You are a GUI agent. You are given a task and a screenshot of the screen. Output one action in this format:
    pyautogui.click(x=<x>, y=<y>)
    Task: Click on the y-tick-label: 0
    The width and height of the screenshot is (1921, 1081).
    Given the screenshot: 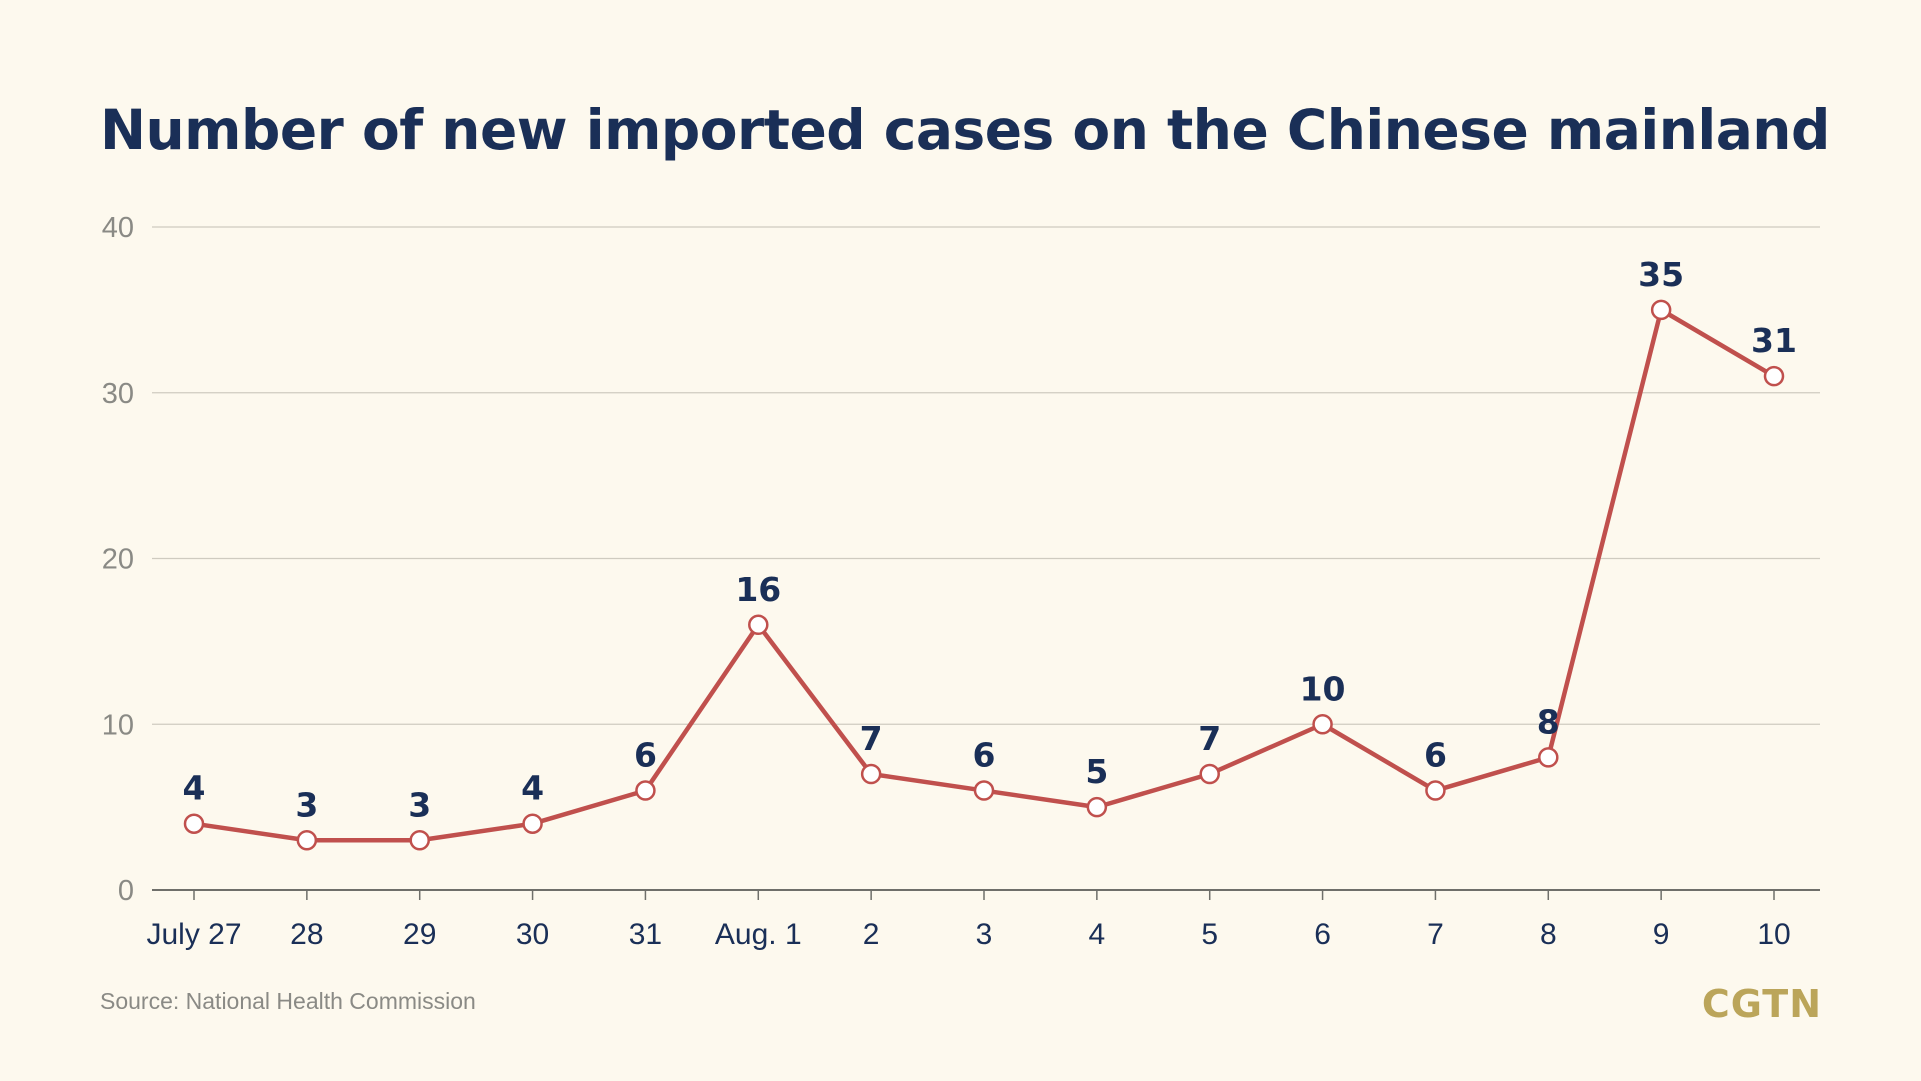 What is the action you would take?
    pyautogui.click(x=126, y=891)
    